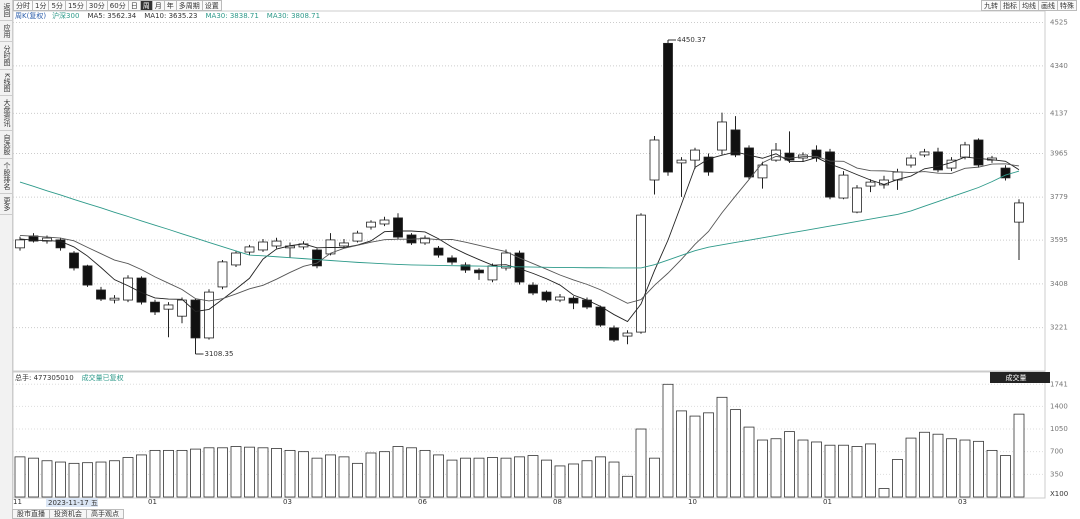  What do you see at coordinates (75, 5) in the screenshot?
I see `period-tab: 15分` at bounding box center [75, 5].